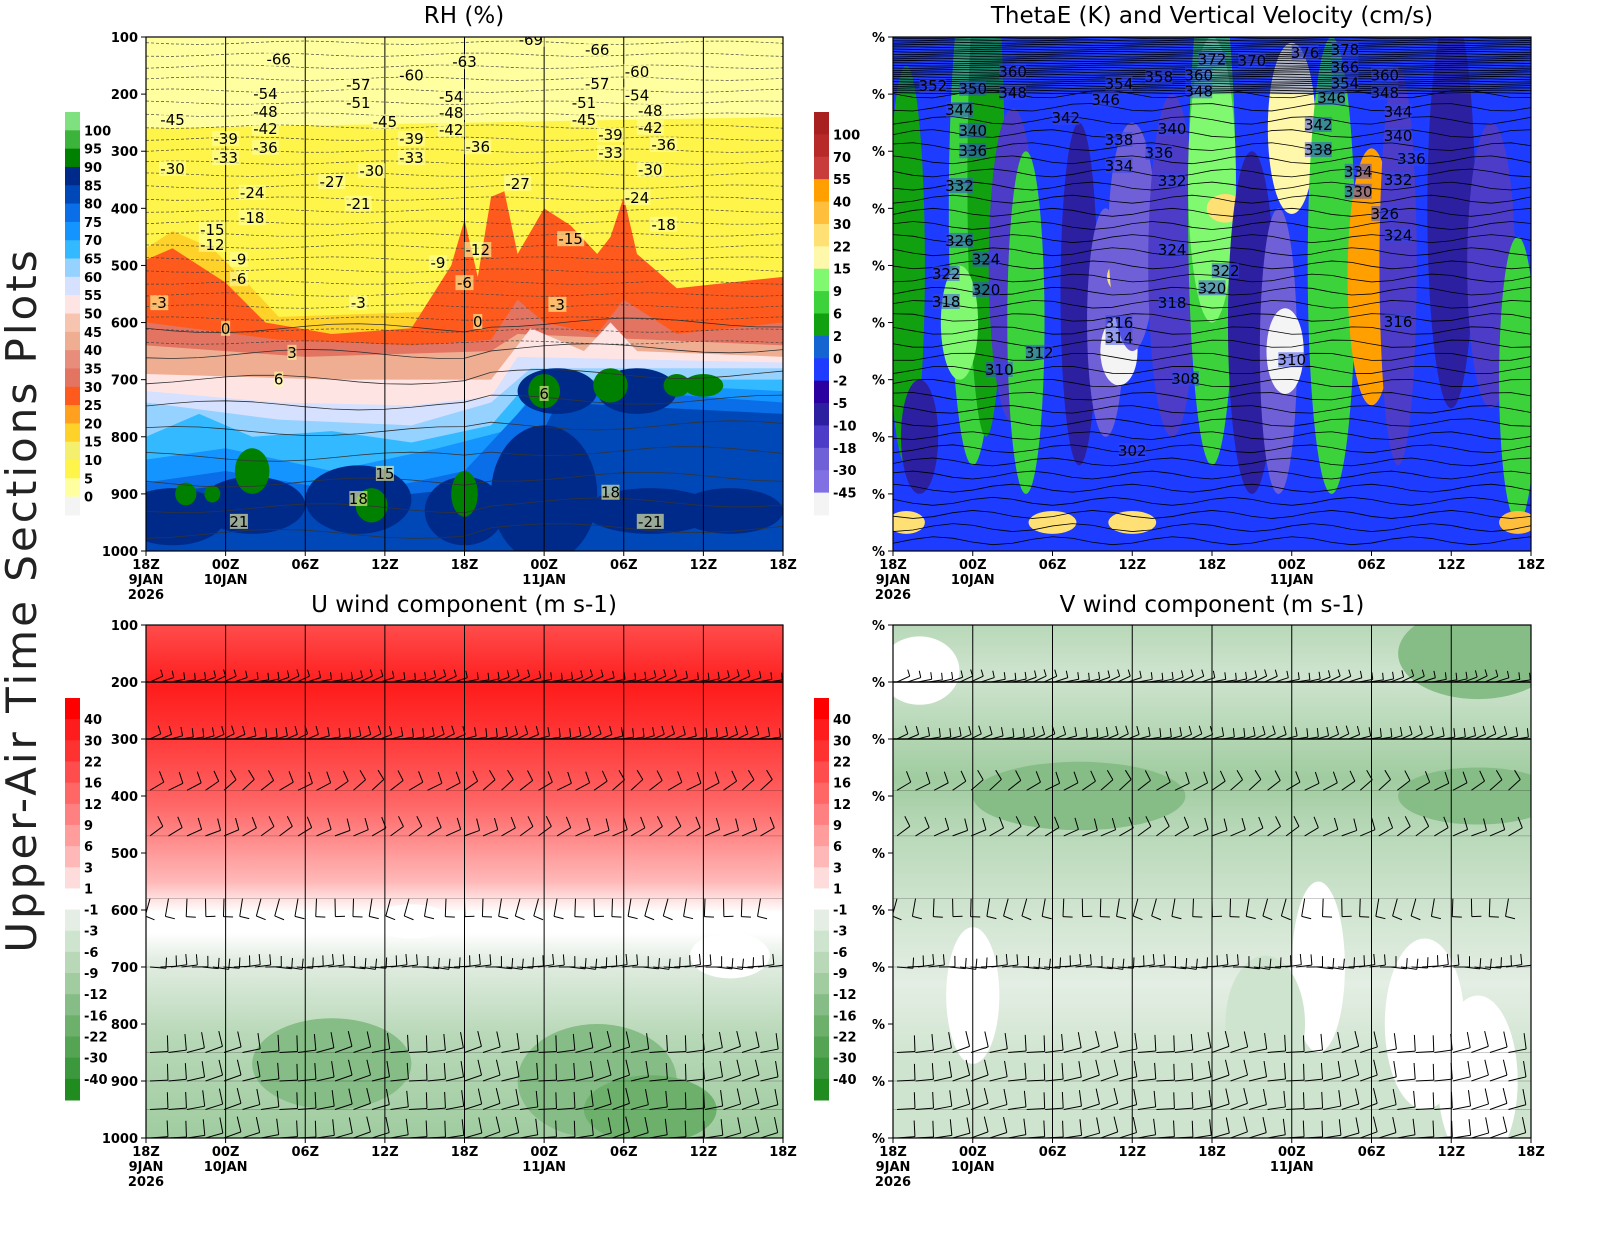  Describe the element at coordinates (845, 426) in the screenshot. I see `colorbar-label: -10` at that location.